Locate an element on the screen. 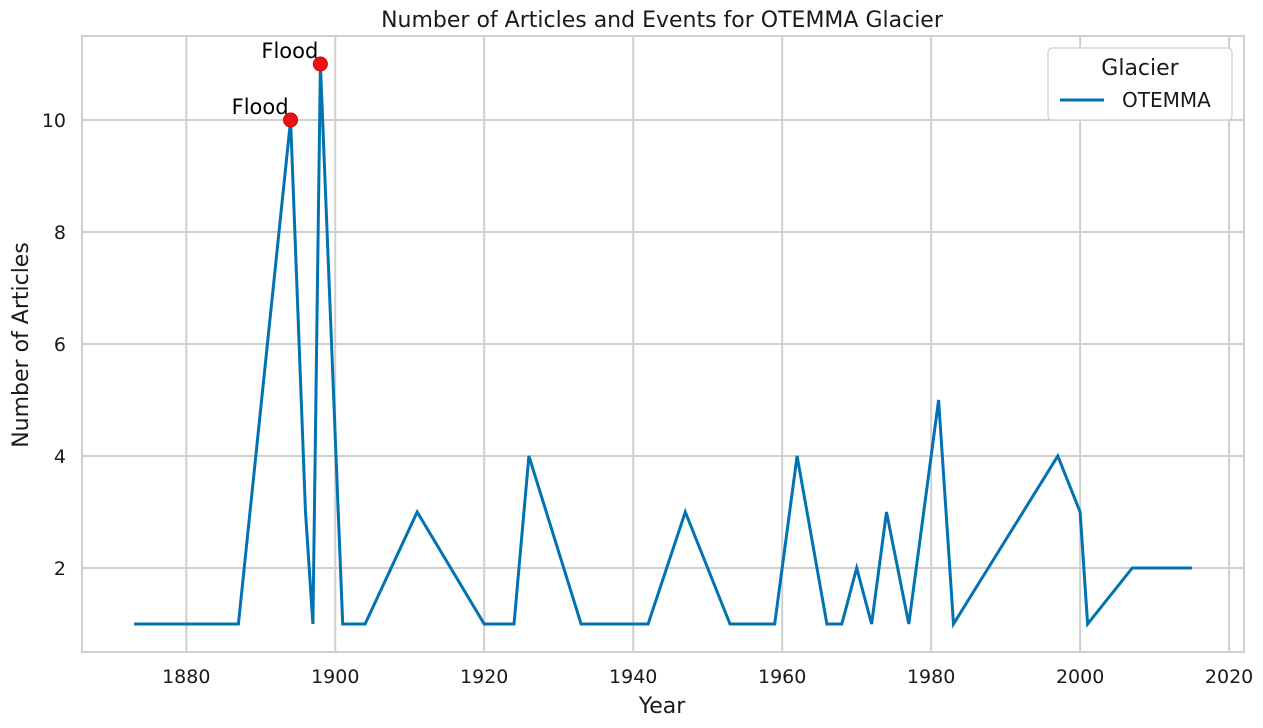 The height and width of the screenshot is (728, 1263). y-axis-label: Number of Articles is located at coordinates (21, 345).